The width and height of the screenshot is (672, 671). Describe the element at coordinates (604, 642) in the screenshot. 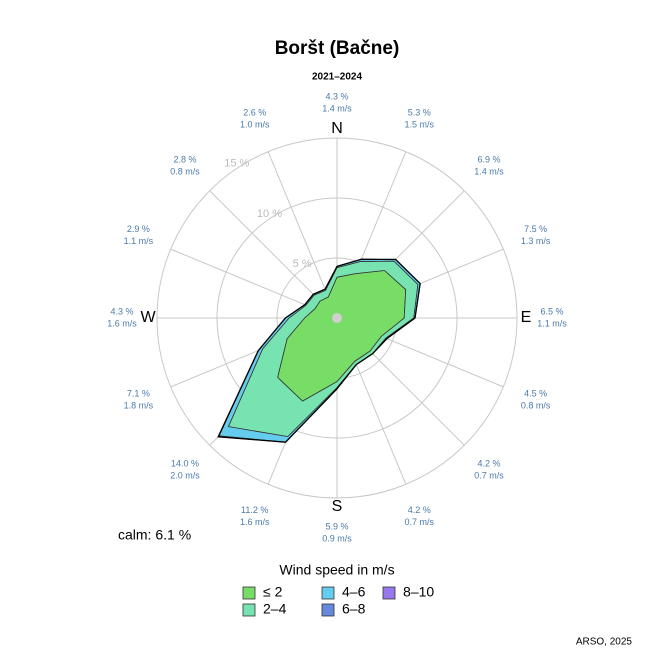

I see `source: ARSO, 2025` at that location.